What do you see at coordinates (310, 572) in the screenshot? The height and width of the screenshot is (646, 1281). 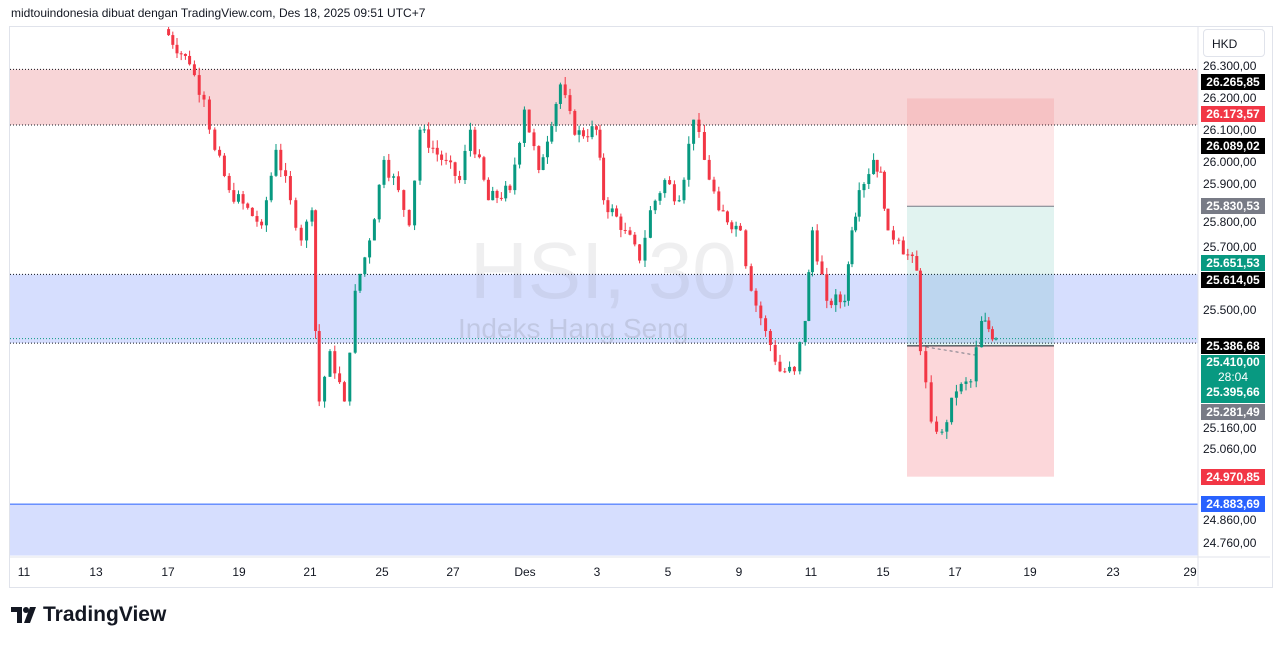 I see `time-tick: 21` at bounding box center [310, 572].